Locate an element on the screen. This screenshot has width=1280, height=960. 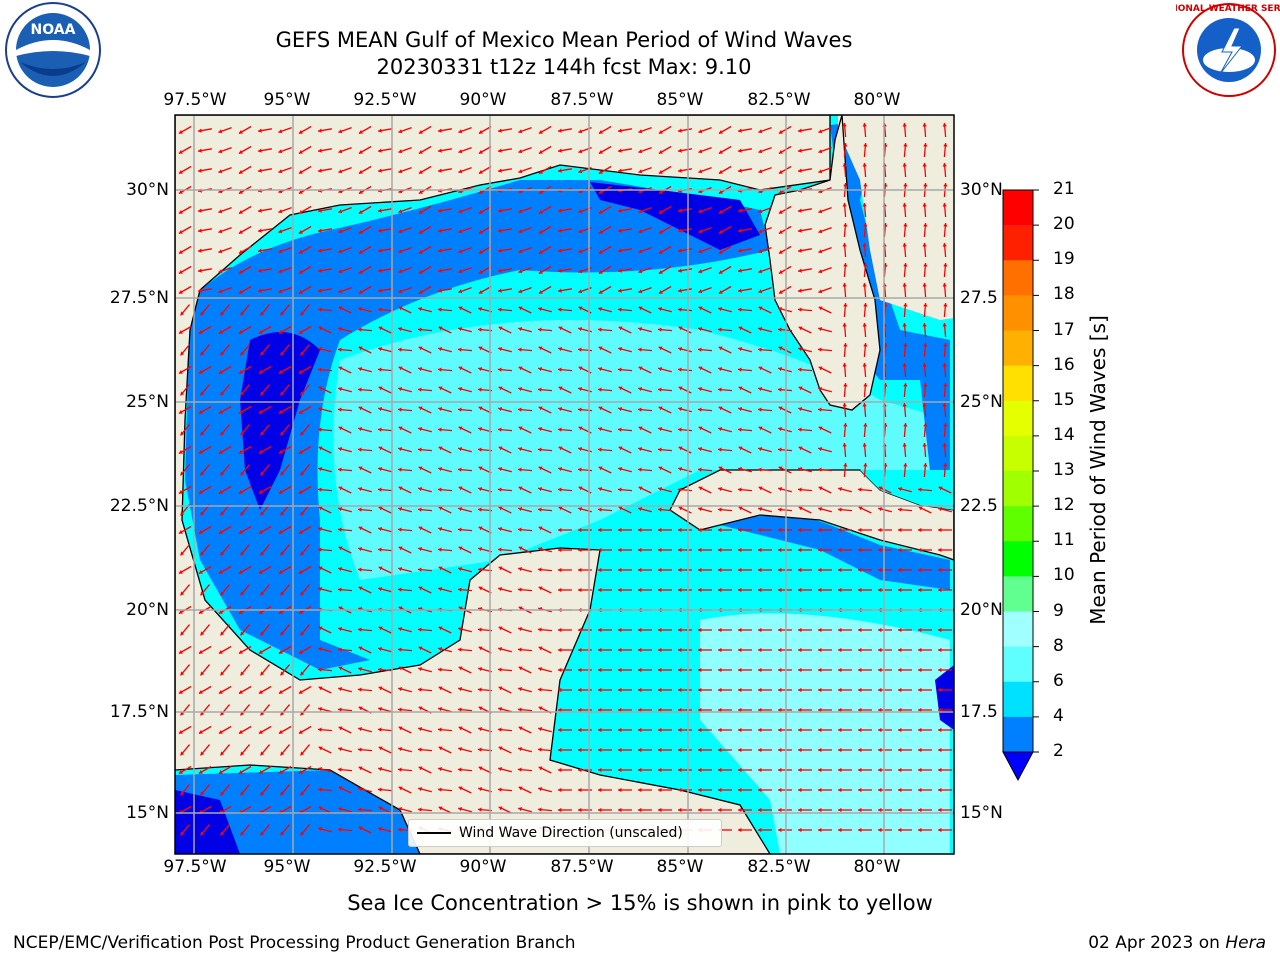
legend-line-swatch is located at coordinates (434, 833).